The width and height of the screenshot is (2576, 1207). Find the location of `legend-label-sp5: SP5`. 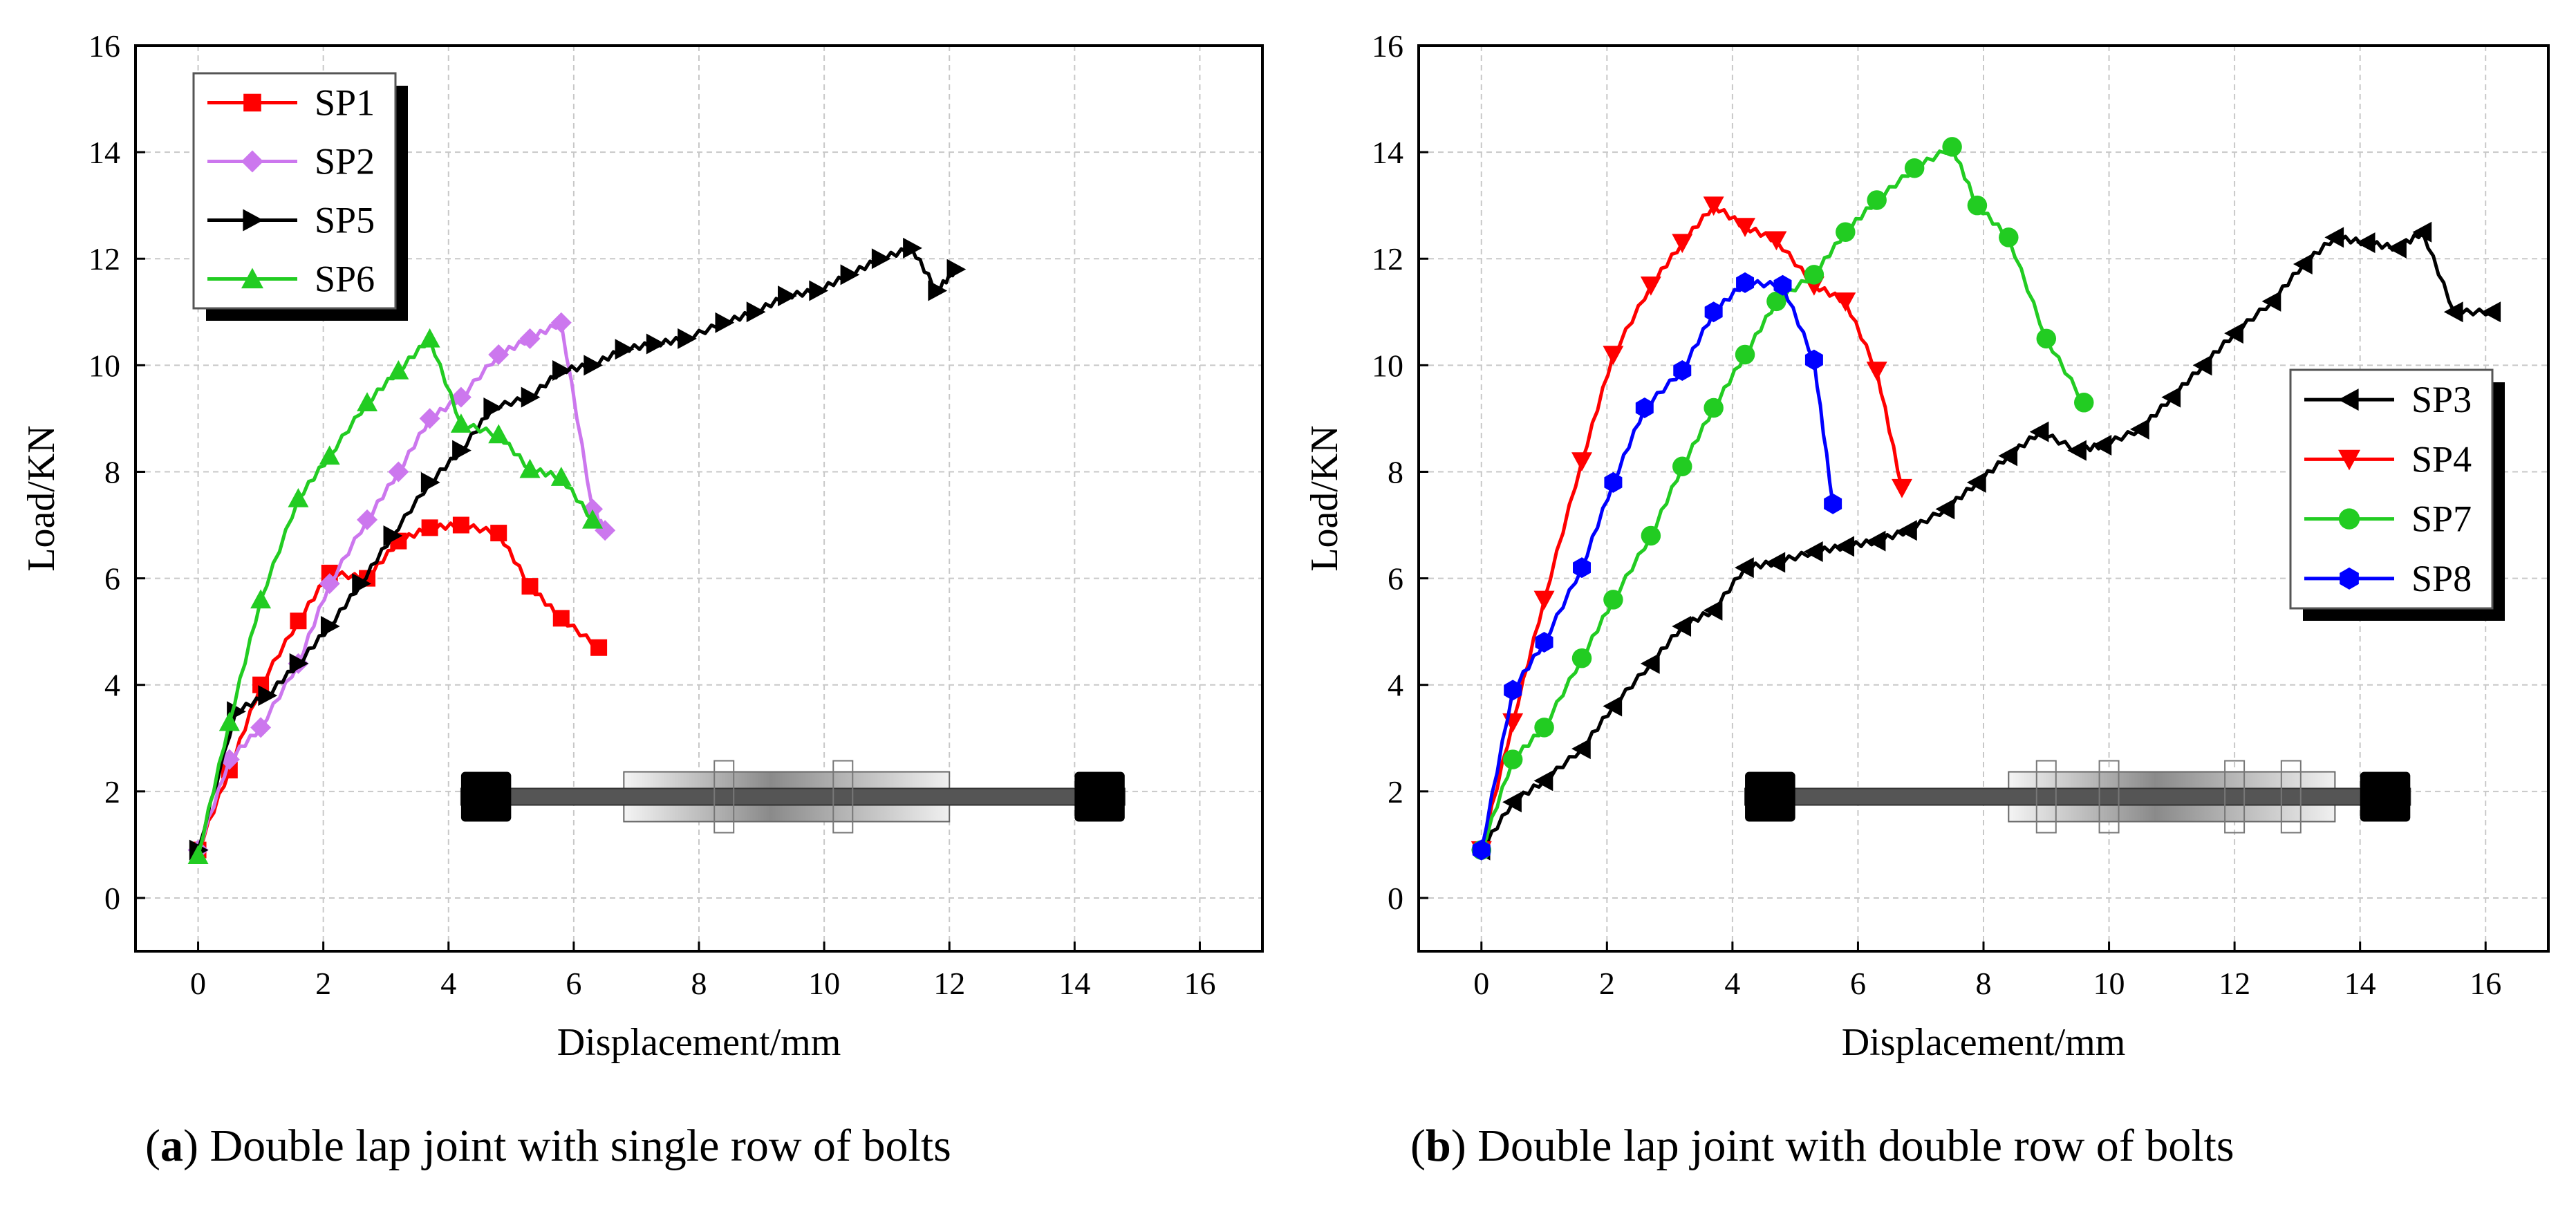

legend-label-sp5: SP5 is located at coordinates (345, 220).